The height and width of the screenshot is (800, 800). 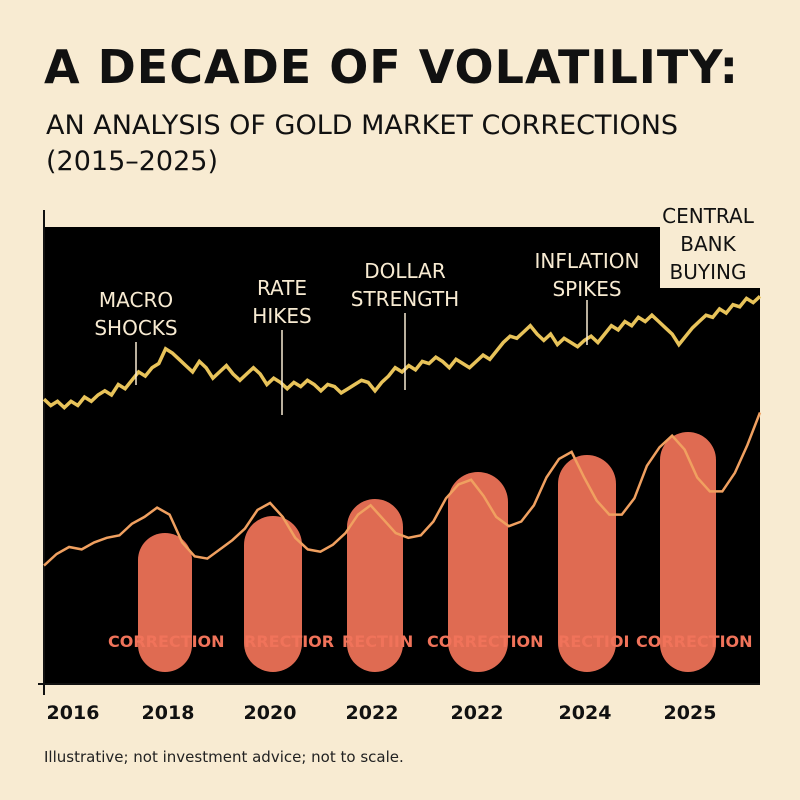 What do you see at coordinates (168, 713) in the screenshot?
I see `x-tick-label: 2018` at bounding box center [168, 713].